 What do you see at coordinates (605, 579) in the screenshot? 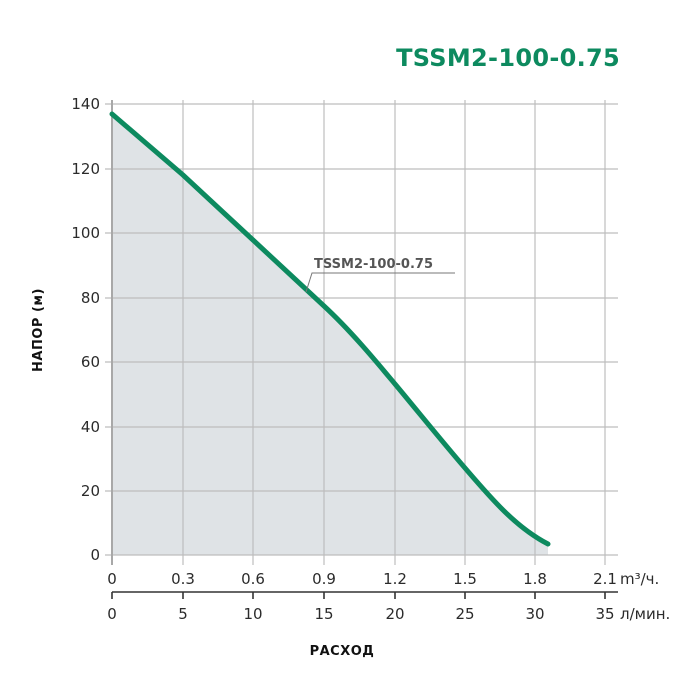
I see `x-tick: 2.1` at bounding box center [605, 579].